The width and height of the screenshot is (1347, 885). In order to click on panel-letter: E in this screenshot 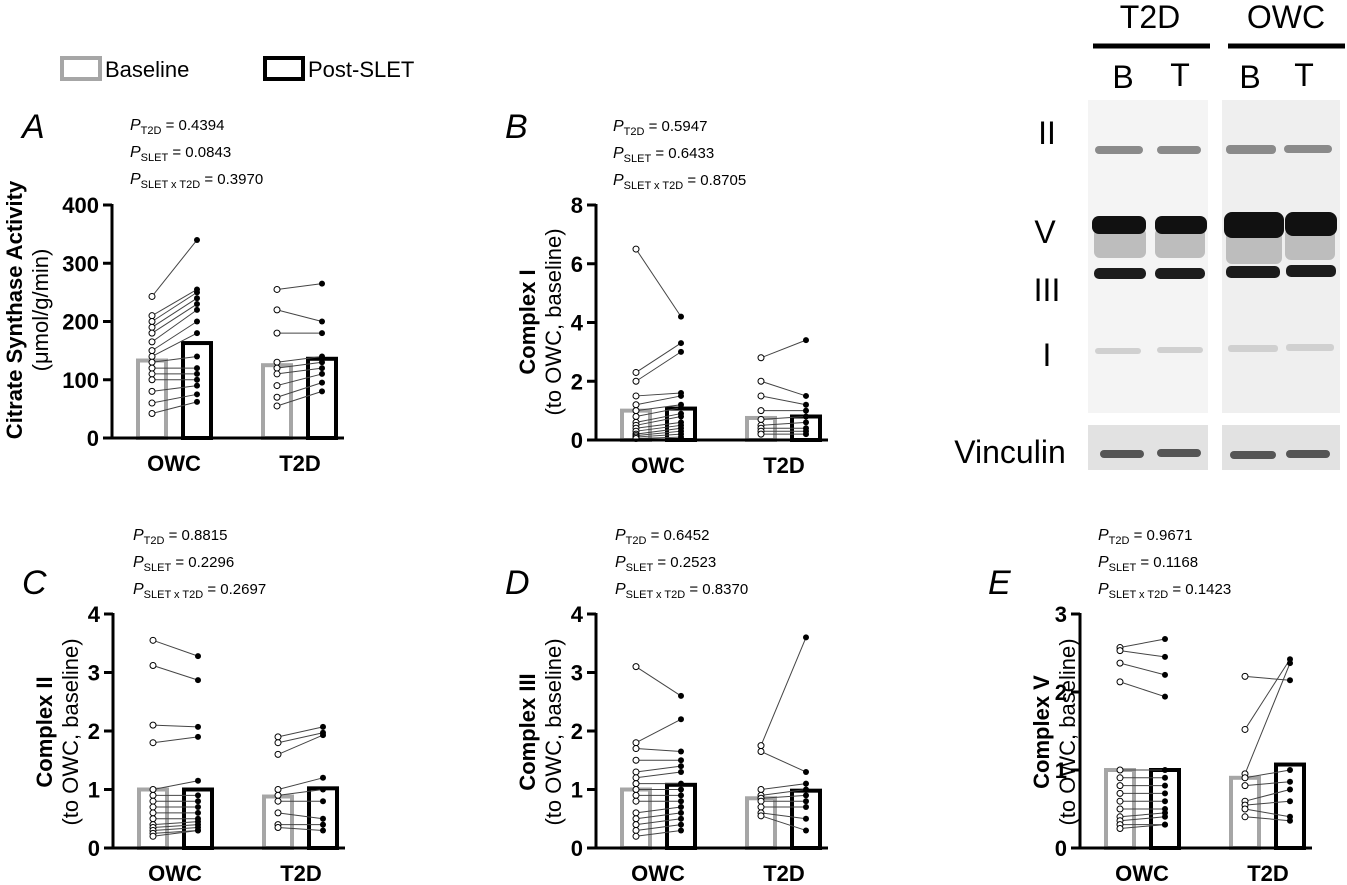, I will do `click(999, 583)`.